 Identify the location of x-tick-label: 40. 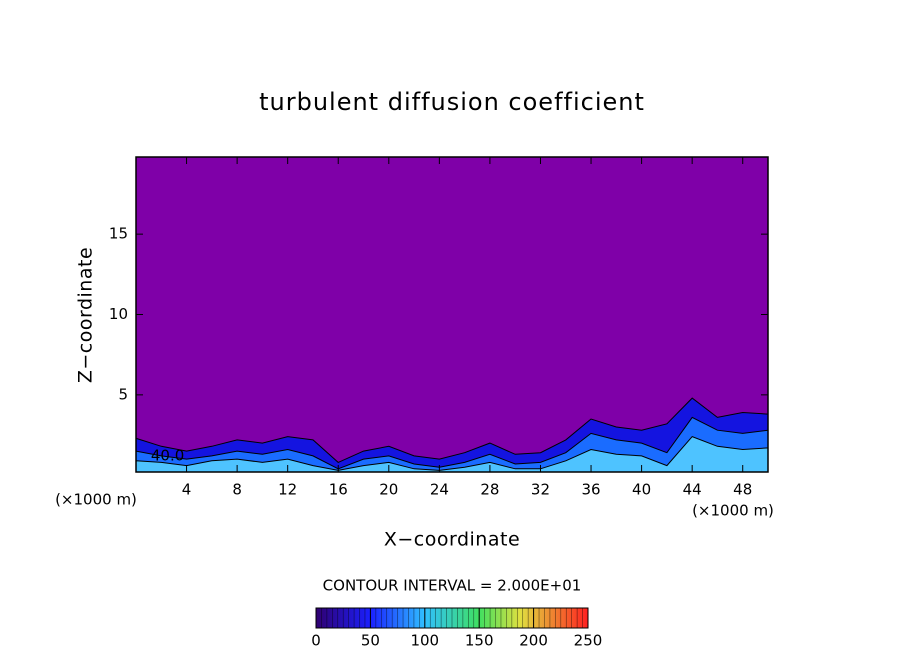
(641, 490).